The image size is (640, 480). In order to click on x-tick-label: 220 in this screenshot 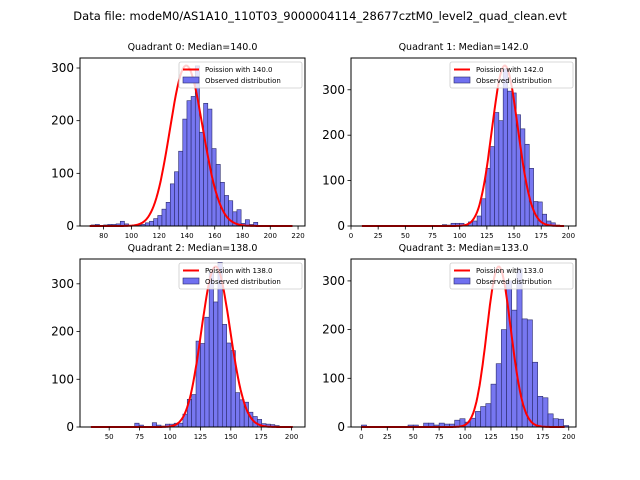, I will do `click(297, 236)`.